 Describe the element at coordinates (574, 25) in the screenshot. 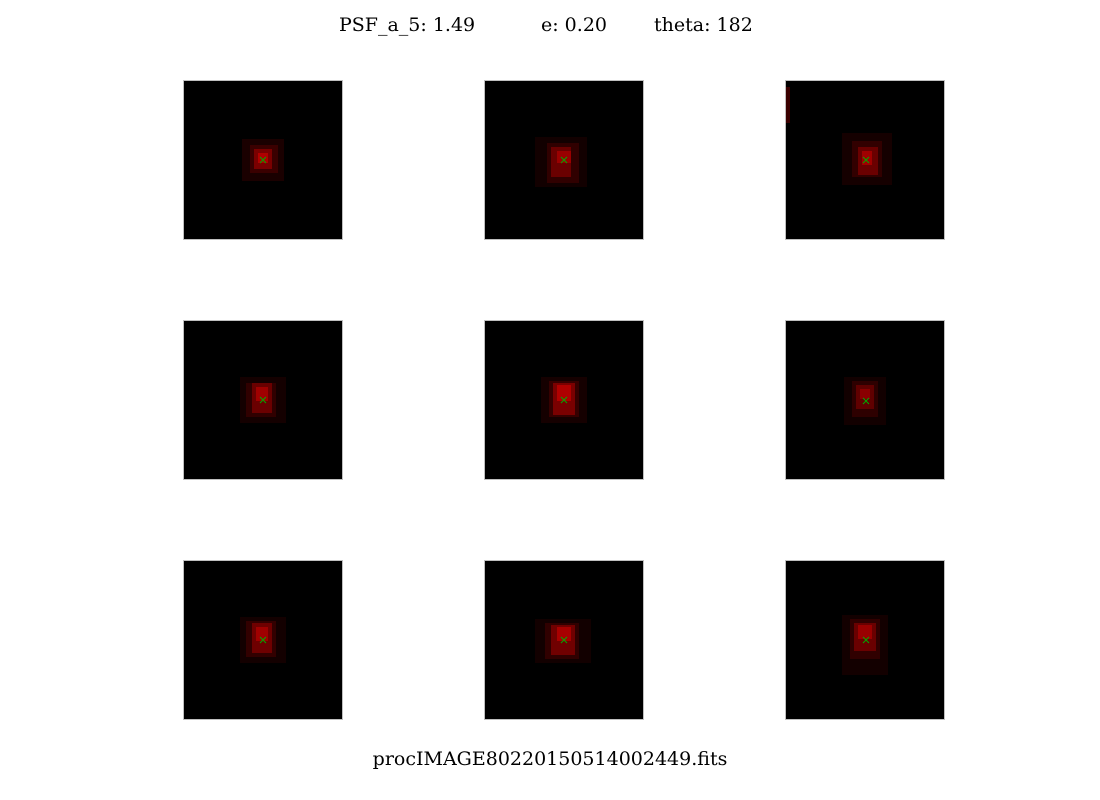

I see `ellipticity-label: e: 0.20` at that location.